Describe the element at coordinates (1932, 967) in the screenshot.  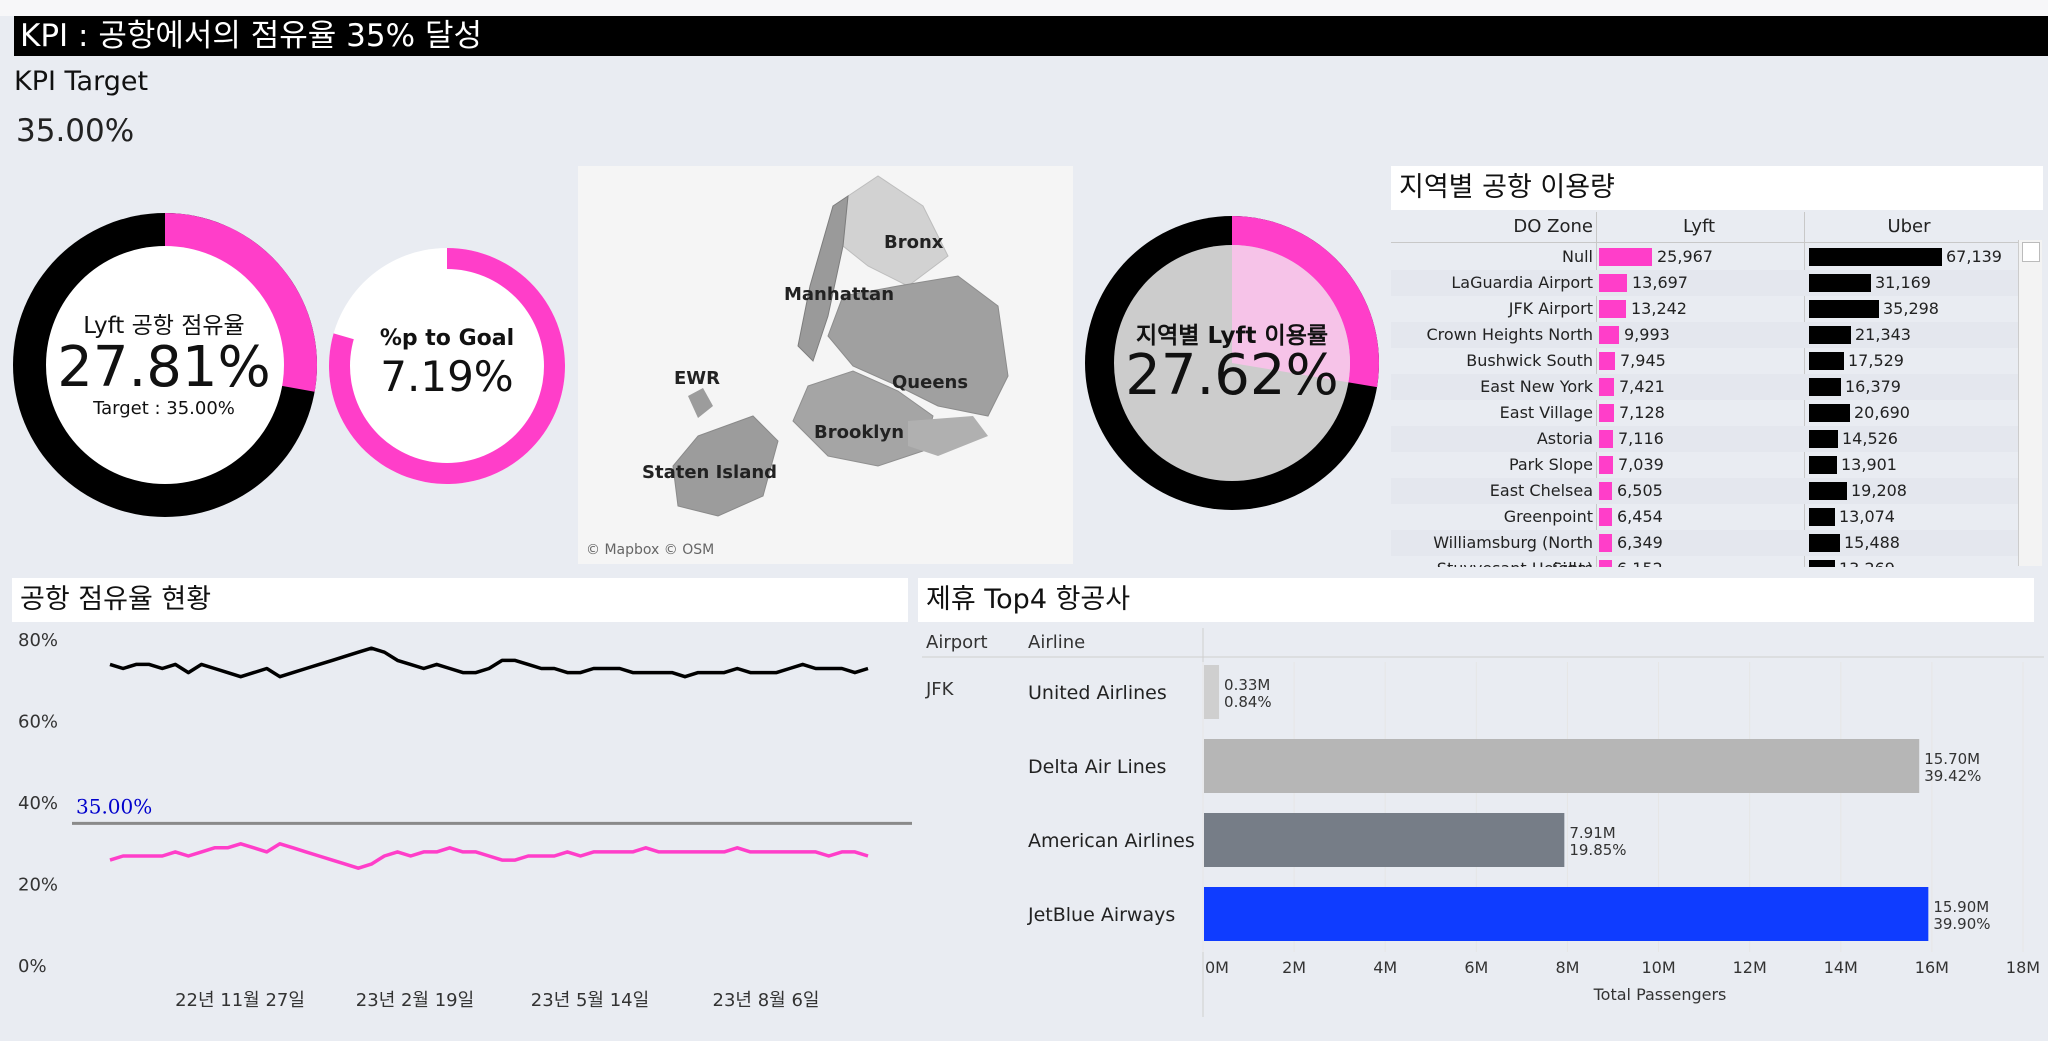
I see `x-tick-label: 16M` at that location.